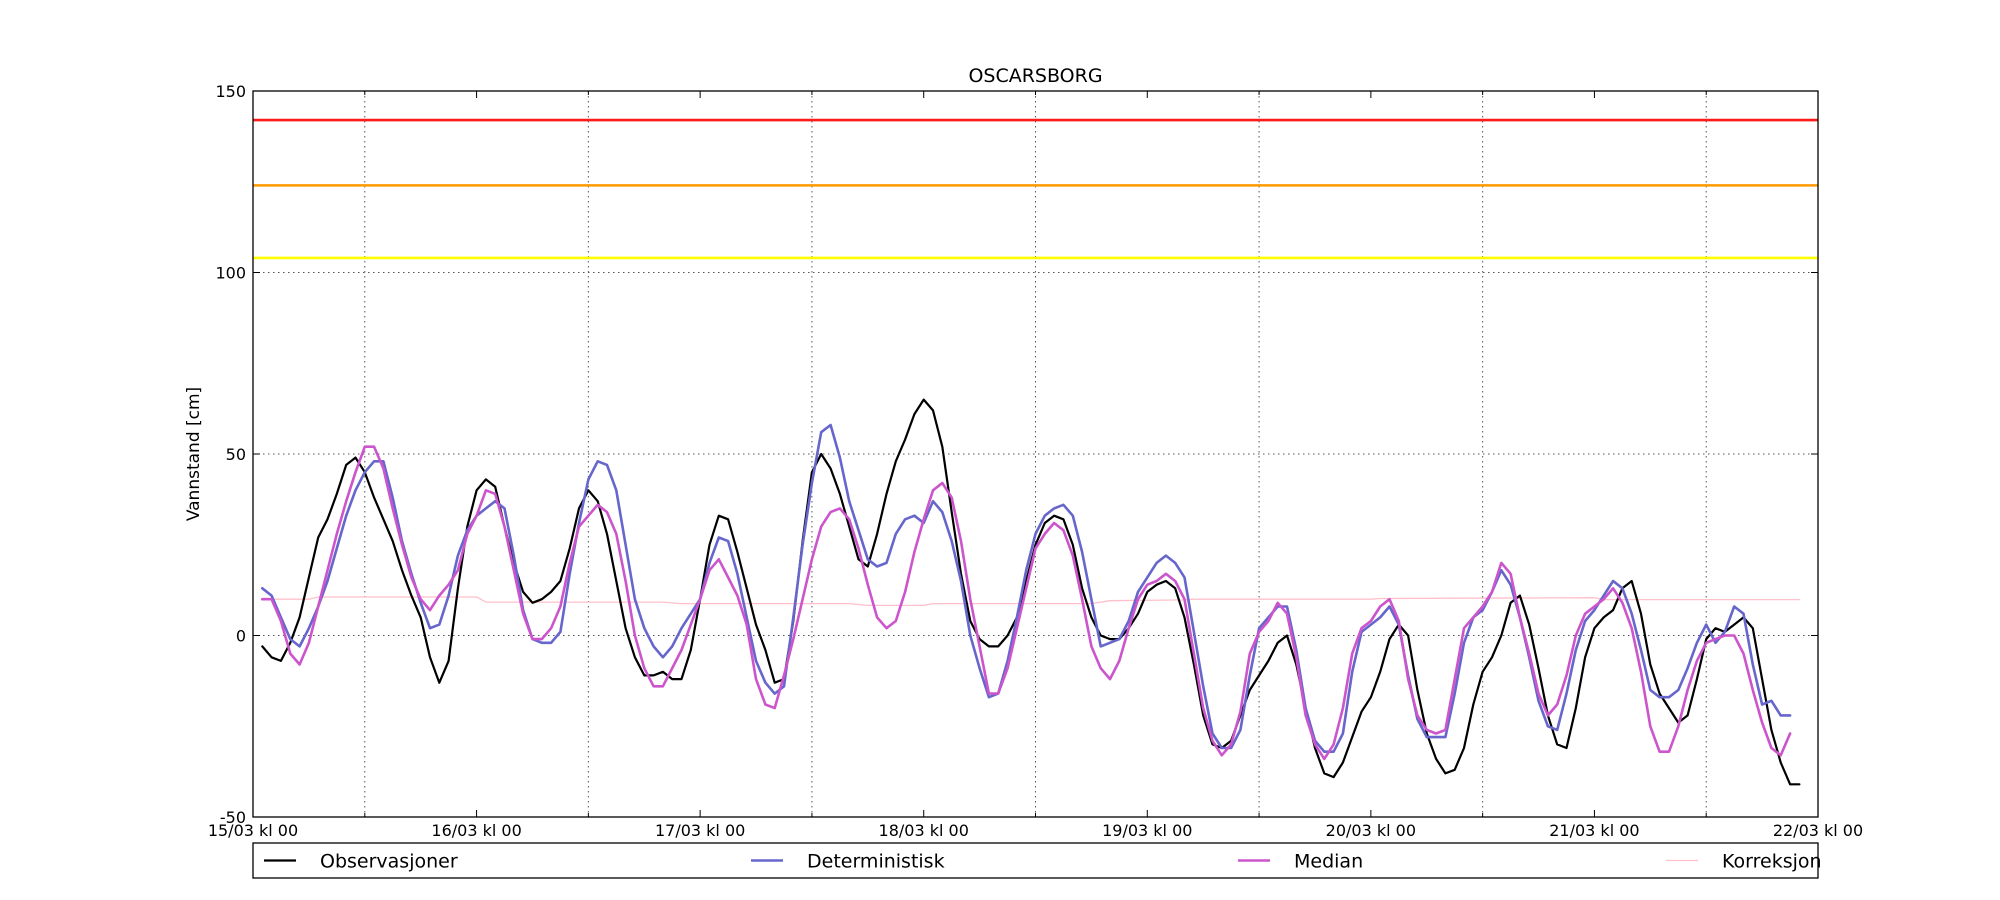 The height and width of the screenshot is (900, 2000). I want to click on x-tick-label: 17/03 kl 00, so click(700, 830).